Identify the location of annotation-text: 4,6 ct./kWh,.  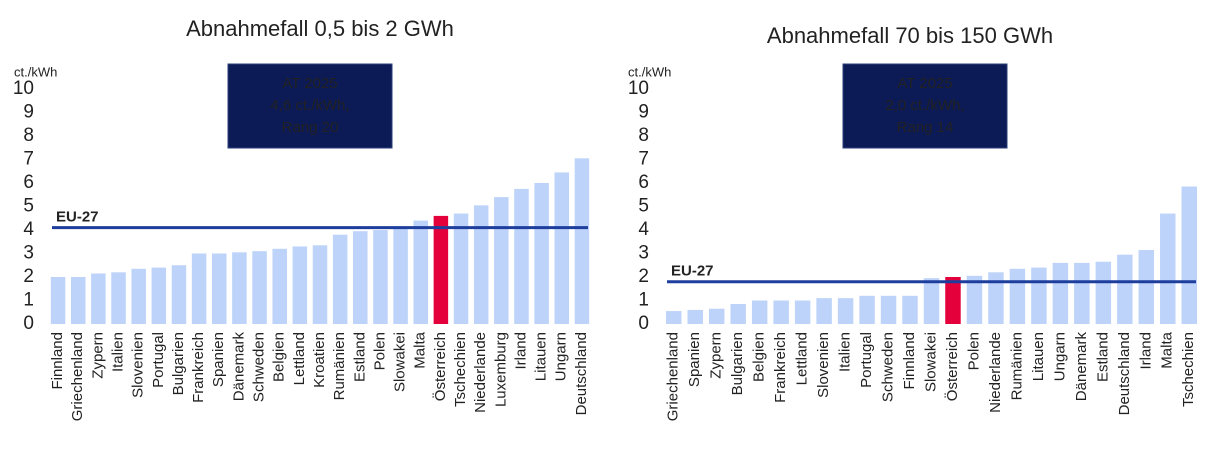
(309, 105).